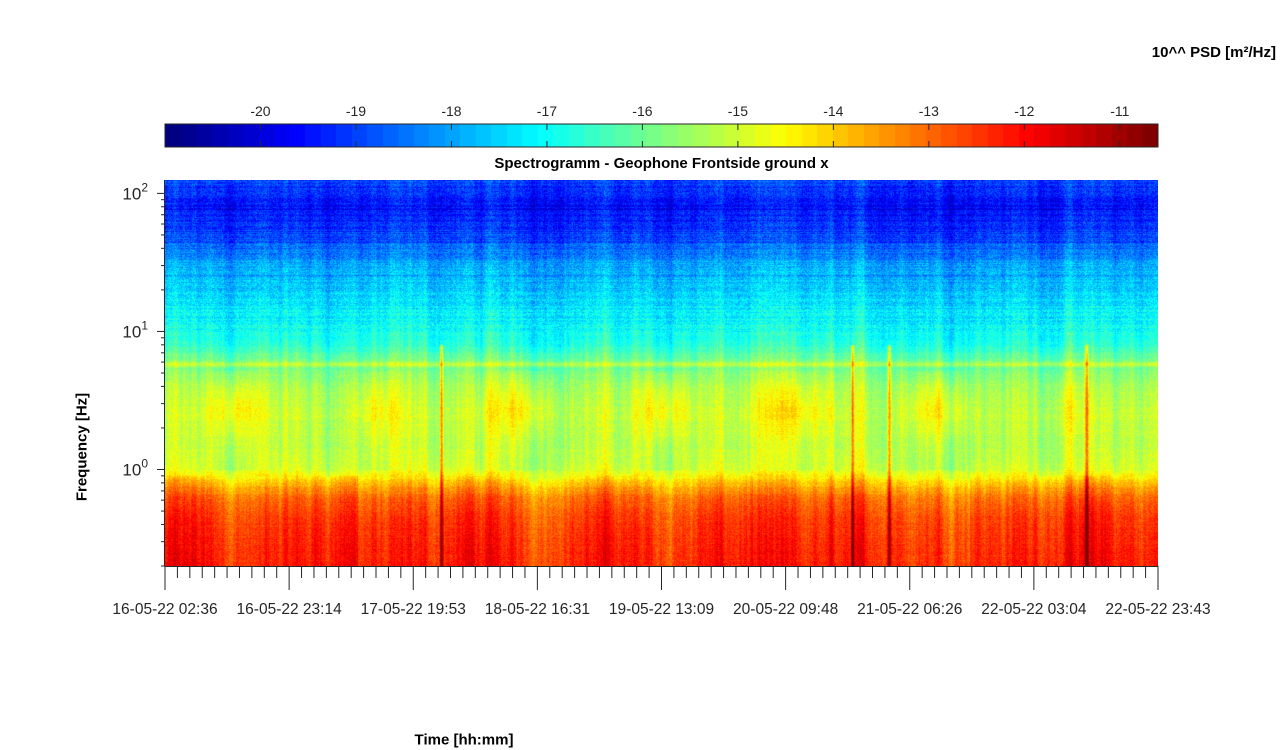 The image size is (1280, 750). What do you see at coordinates (164, 609) in the screenshot?
I see `x-tick-label: 16-05-22 02:36` at bounding box center [164, 609].